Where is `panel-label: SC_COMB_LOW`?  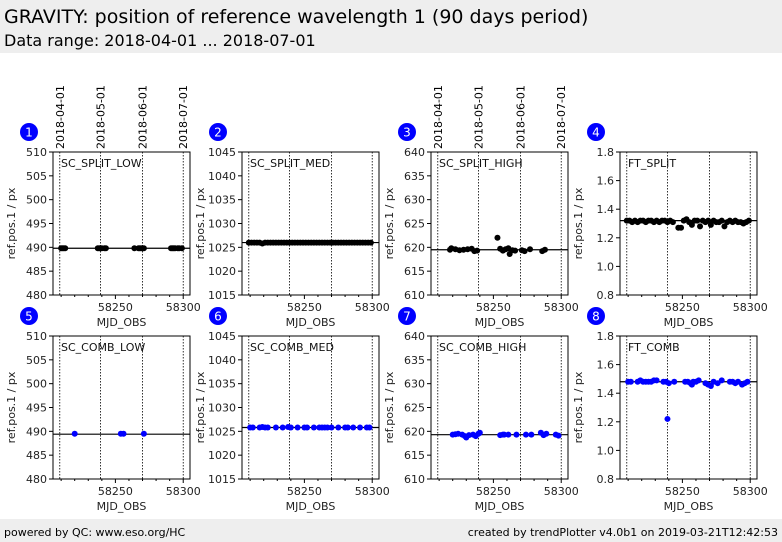 panel-label: SC_COMB_LOW is located at coordinates (103, 347).